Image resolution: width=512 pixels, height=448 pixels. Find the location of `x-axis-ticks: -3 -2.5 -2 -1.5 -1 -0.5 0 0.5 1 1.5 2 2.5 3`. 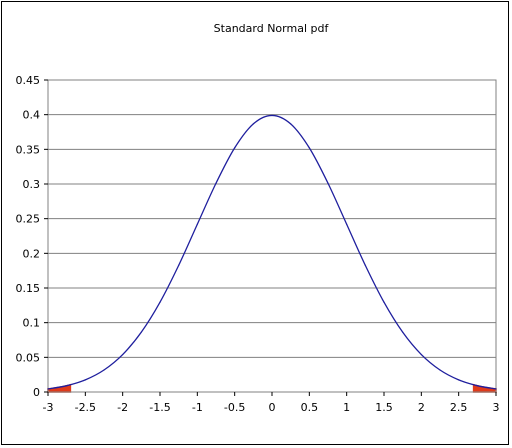

x-axis-ticks: -3 -2.5 -2 -1.5 -1 -0.5 0 0.5 1 1.5 2 2.5 3 is located at coordinates (271, 403).